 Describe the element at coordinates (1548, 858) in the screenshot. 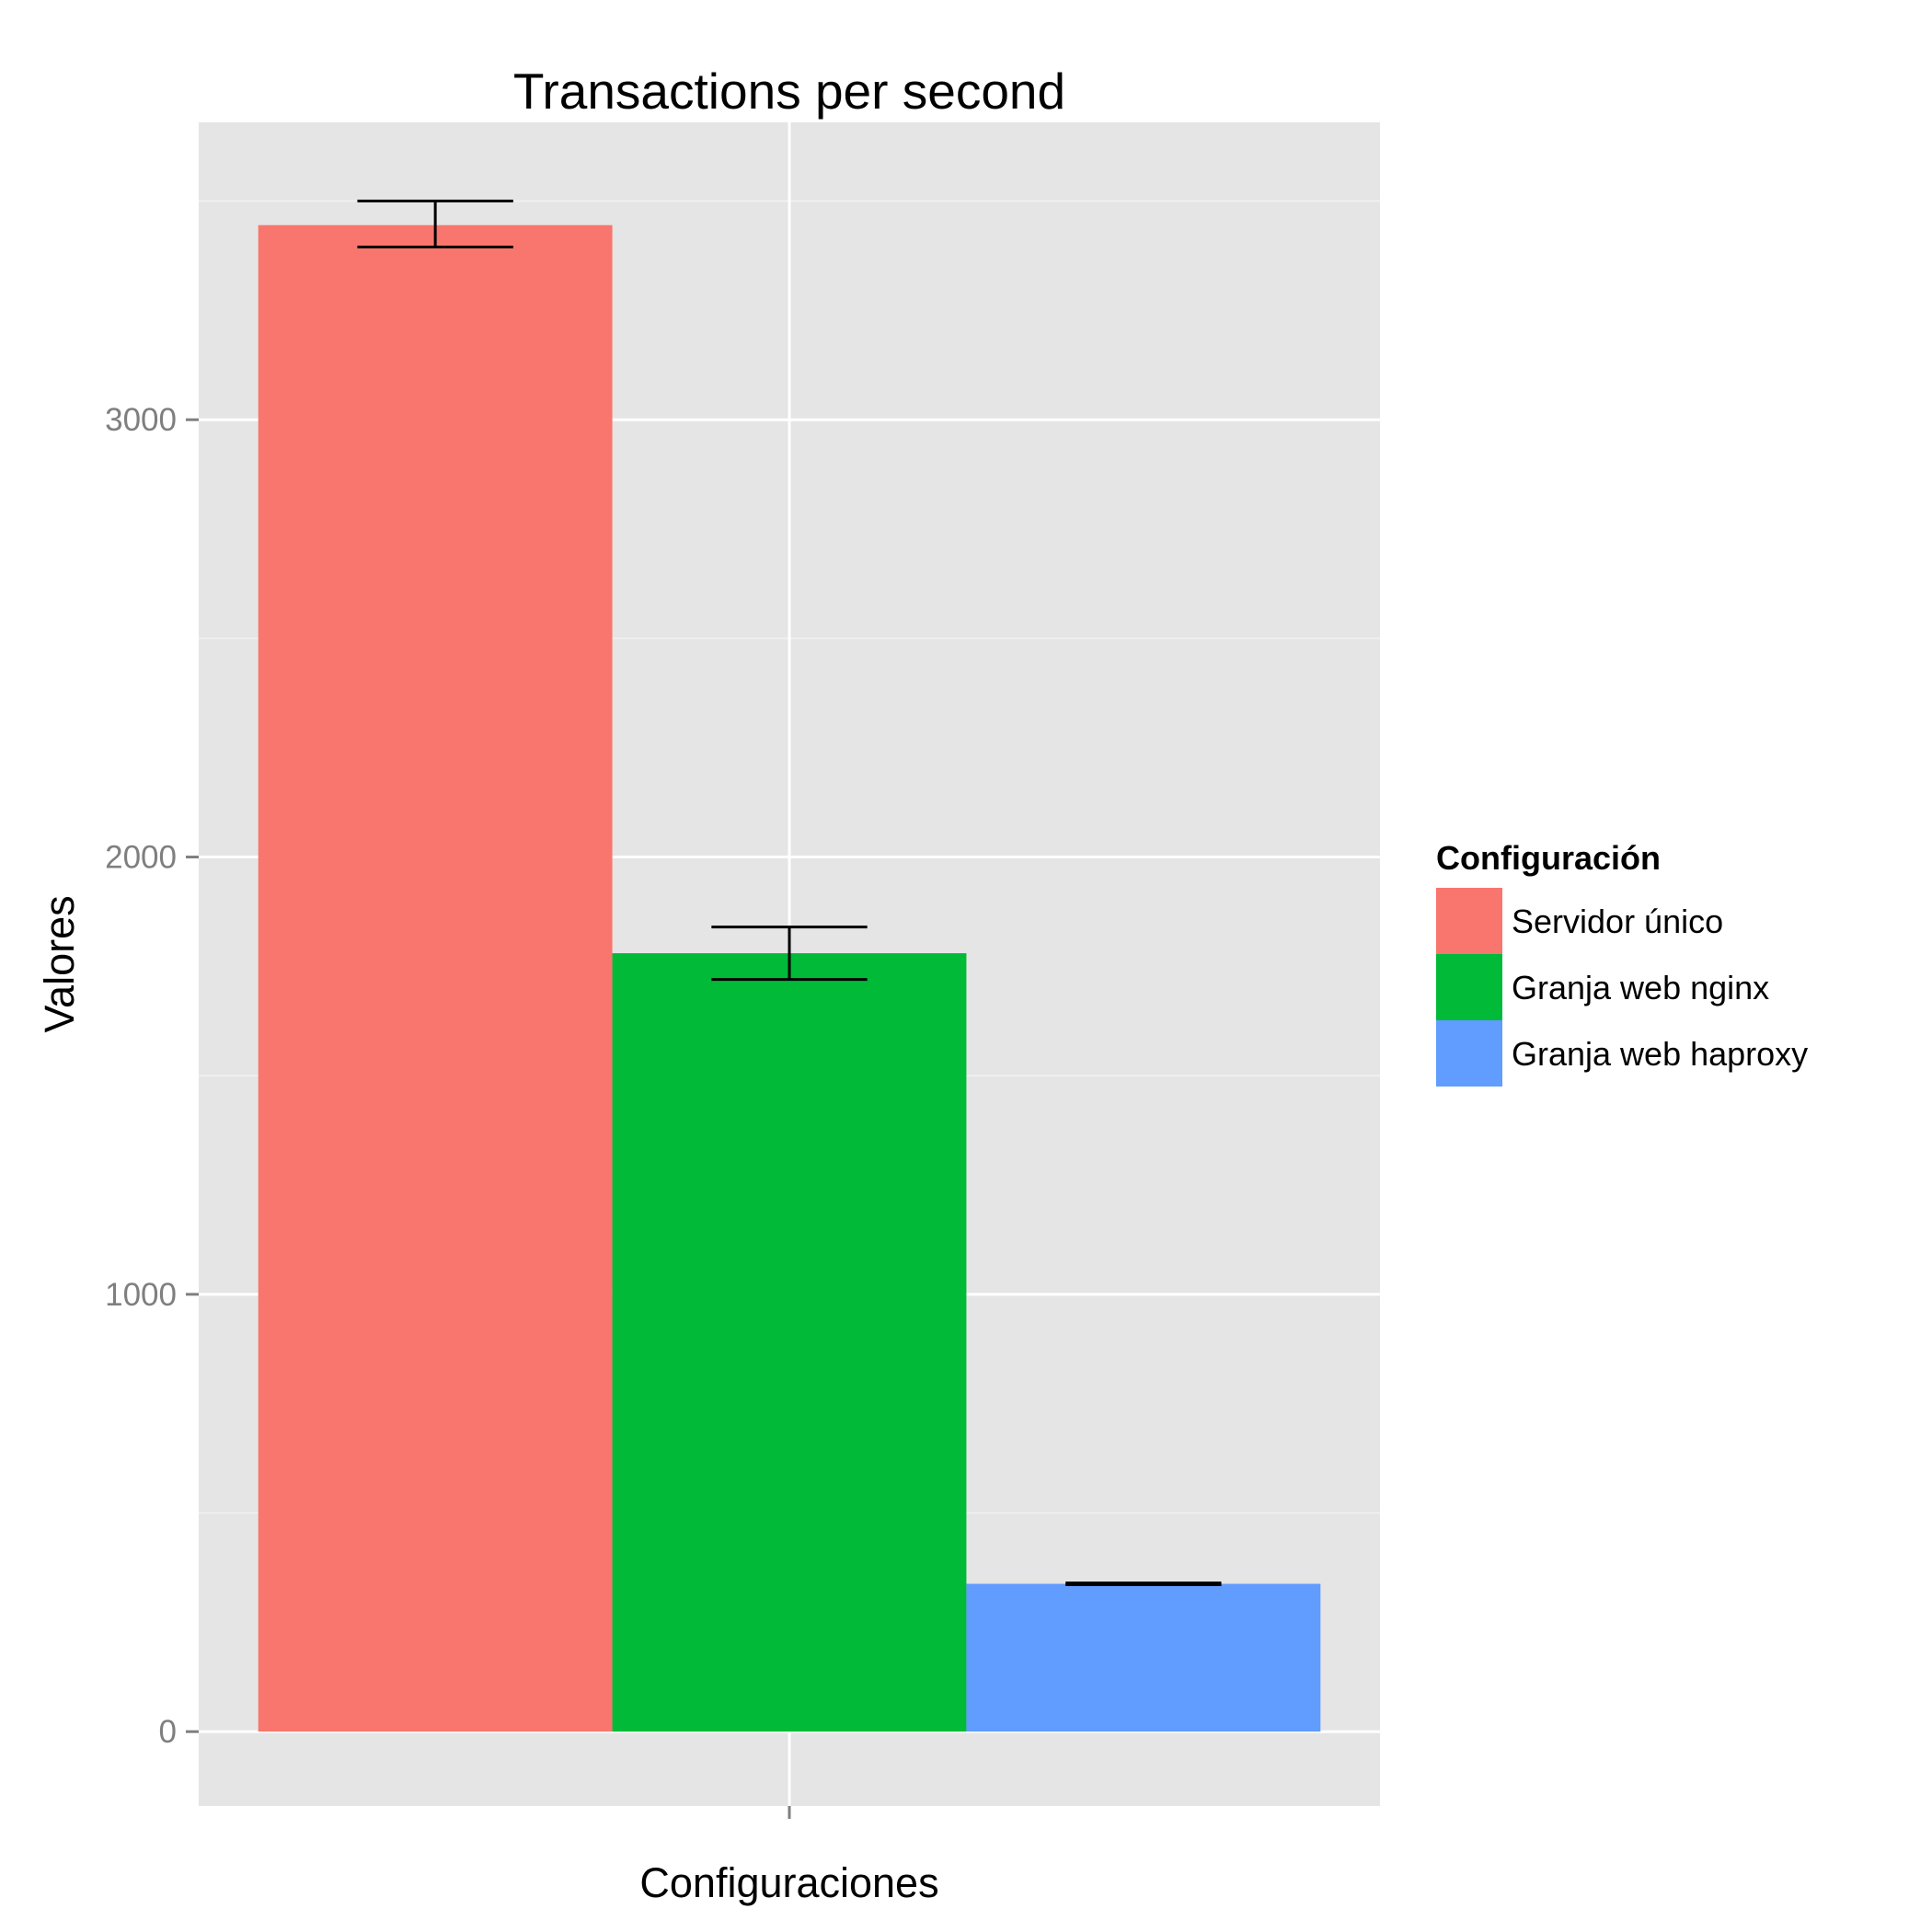

I see `legend-title: Configuración` at that location.